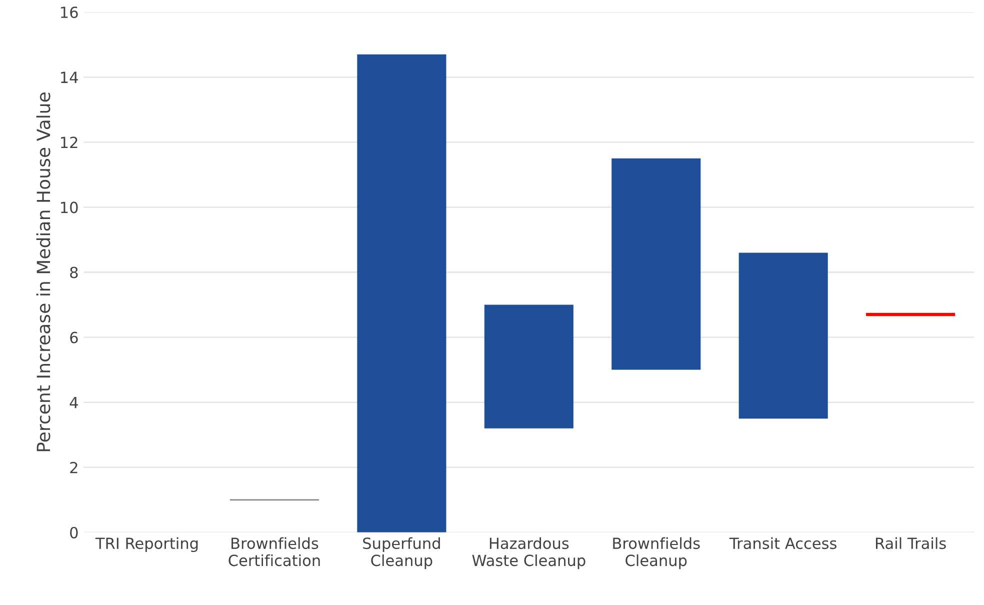 This screenshot has width=984, height=605. I want to click on x-tick-label: Transit Access, so click(782, 543).